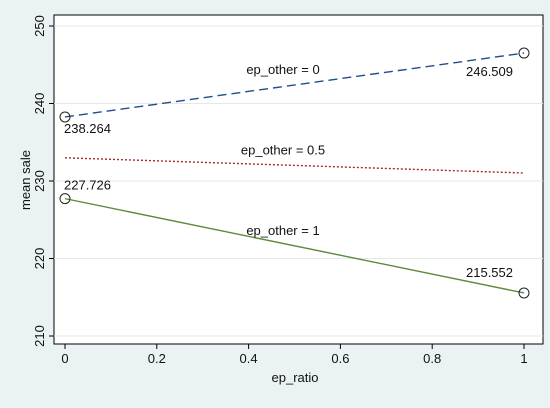 The image size is (550, 408). Describe the element at coordinates (340, 358) in the screenshot. I see `x-tick-label: 0.6` at that location.